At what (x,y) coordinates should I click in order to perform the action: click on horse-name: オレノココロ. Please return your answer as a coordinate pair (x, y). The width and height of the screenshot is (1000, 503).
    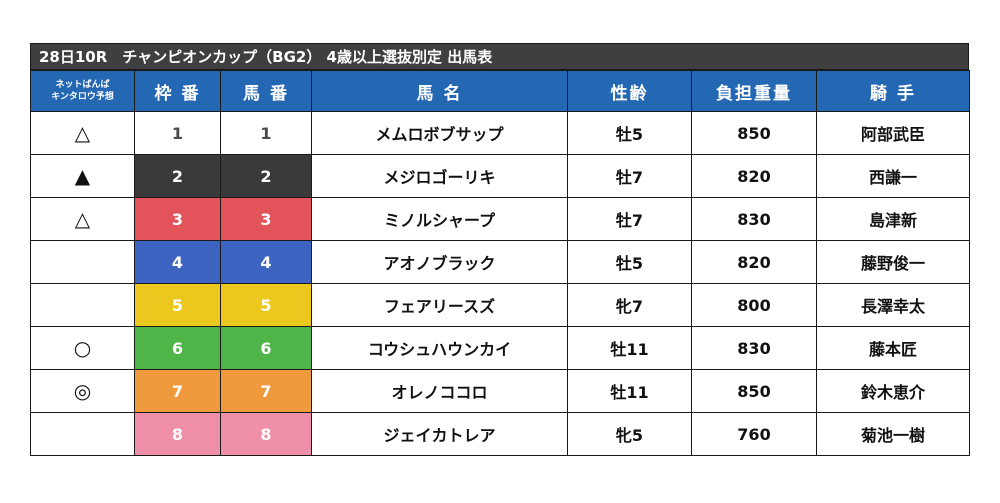
    Looking at the image, I should click on (439, 391).